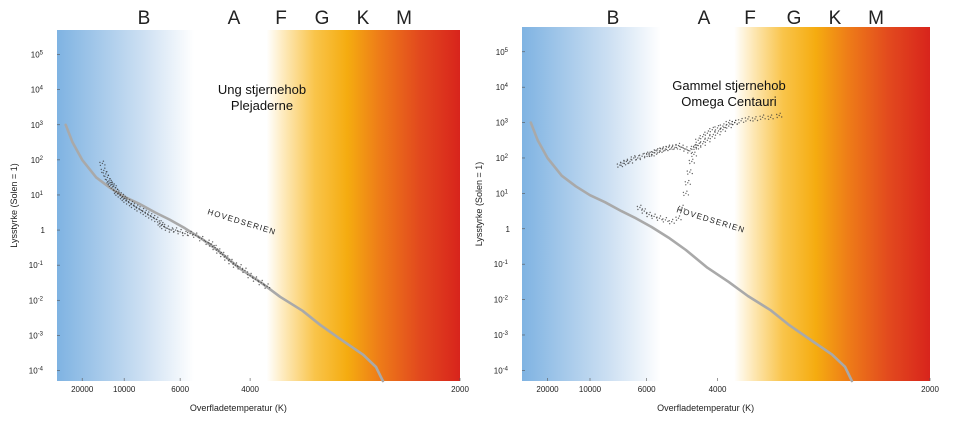 This screenshot has height=422, width=959. Describe the element at coordinates (728, 101) in the screenshot. I see `chart-title-line-2: Omega Centauri` at that location.